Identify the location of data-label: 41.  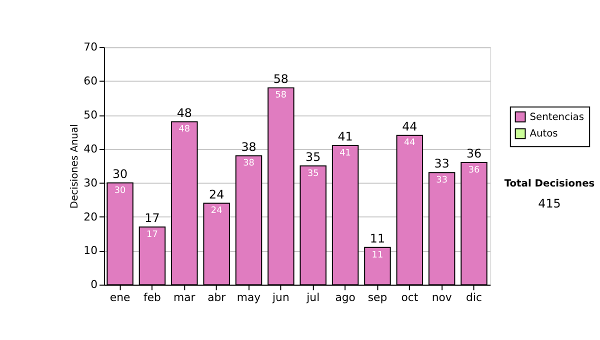
(345, 153).